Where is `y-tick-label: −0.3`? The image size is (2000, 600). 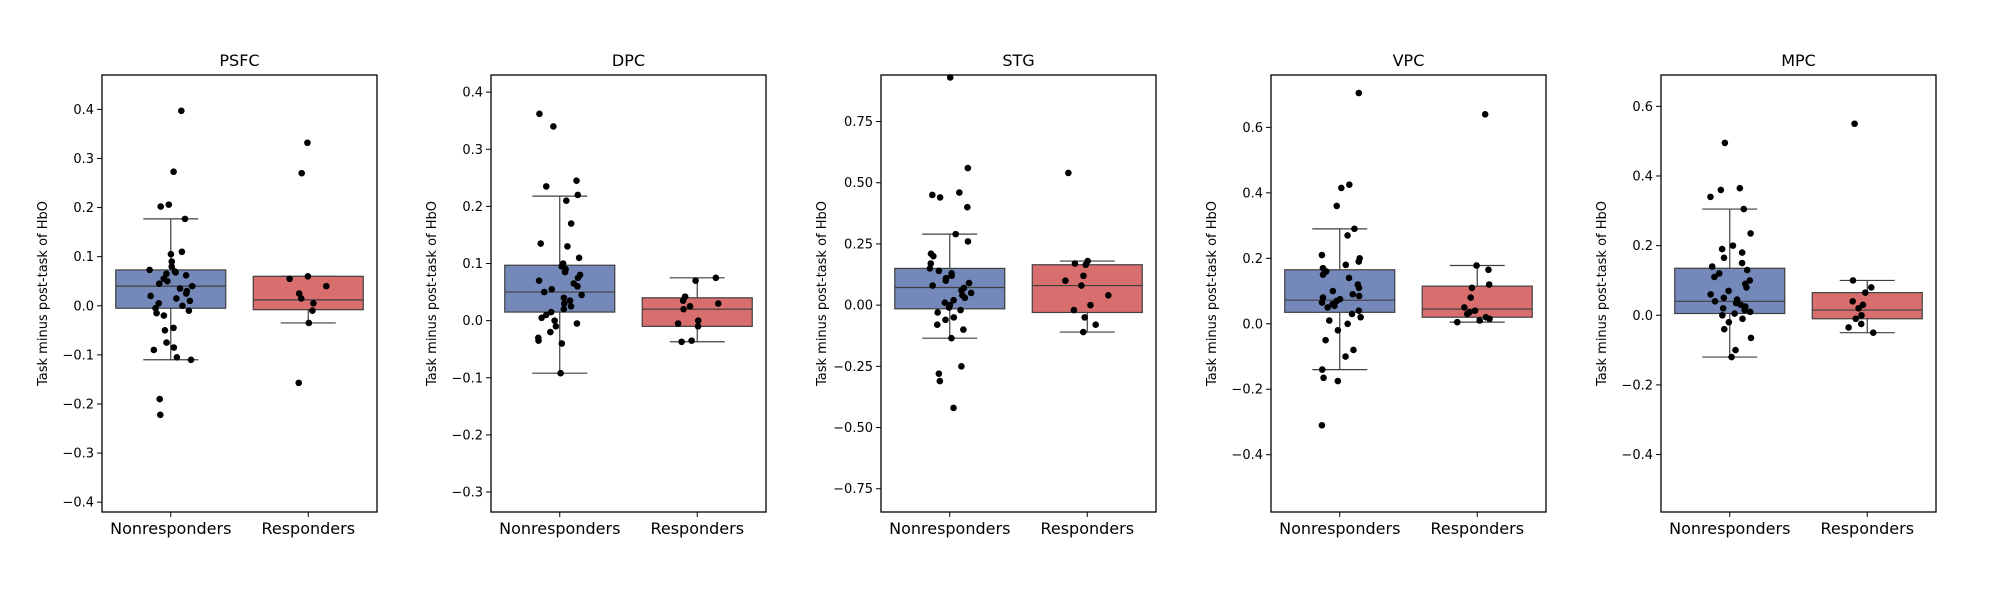 y-tick-label: −0.3 is located at coordinates (467, 493).